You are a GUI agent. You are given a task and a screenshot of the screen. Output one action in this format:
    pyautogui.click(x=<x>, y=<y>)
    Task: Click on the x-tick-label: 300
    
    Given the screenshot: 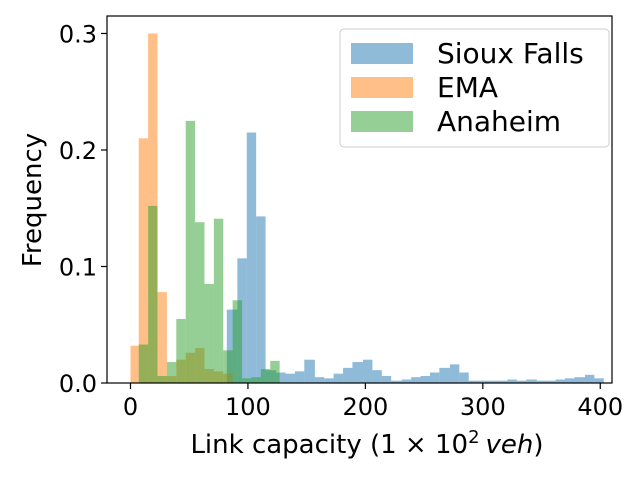 What is the action you would take?
    pyautogui.click(x=483, y=407)
    